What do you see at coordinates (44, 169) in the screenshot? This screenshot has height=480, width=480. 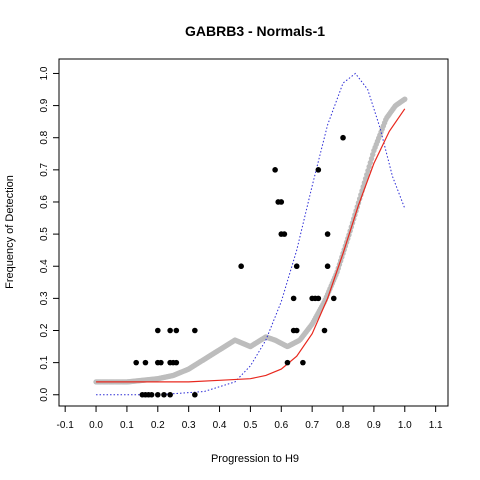 I see `y-tick-label: 0.7` at bounding box center [44, 169].